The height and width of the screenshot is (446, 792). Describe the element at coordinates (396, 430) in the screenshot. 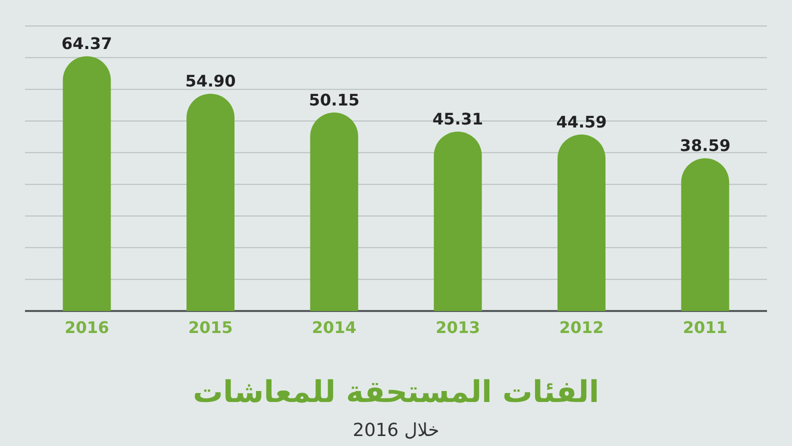

I see `text: خلال 2016` at that location.